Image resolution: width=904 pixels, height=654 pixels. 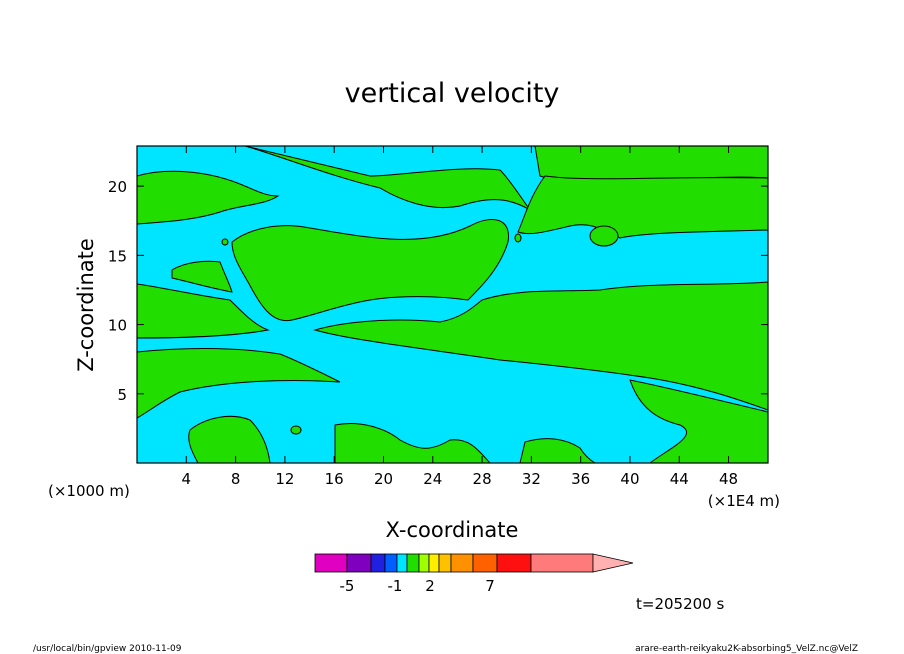 I want to click on contour-region-right-band, so click(x=643, y=207).